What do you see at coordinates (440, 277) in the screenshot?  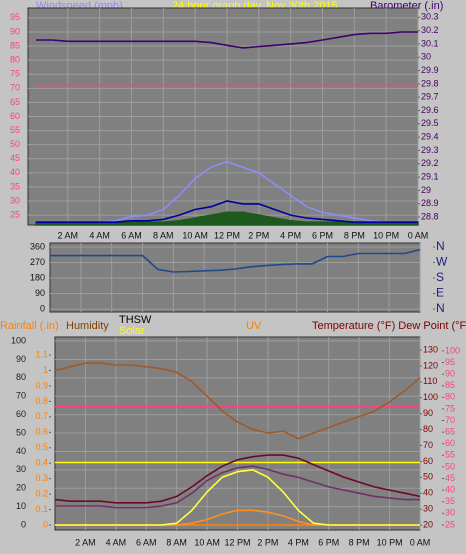 I see `y2-tick-label: S` at bounding box center [440, 277].